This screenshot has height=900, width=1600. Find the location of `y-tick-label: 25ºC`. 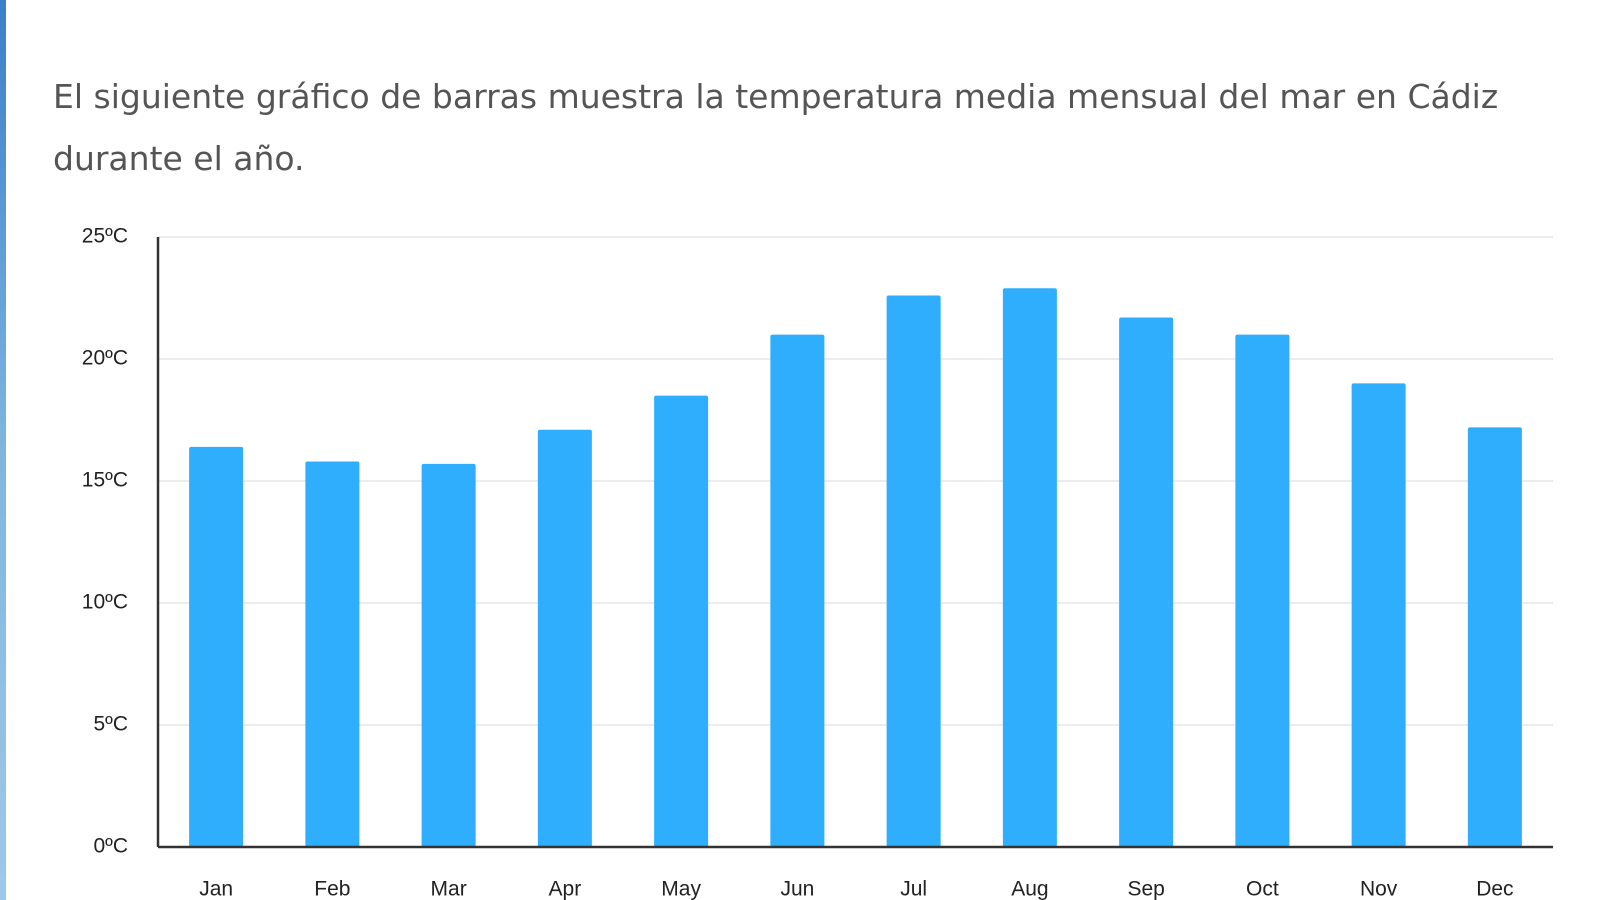

y-tick-label: 25ºC is located at coordinates (105, 236).